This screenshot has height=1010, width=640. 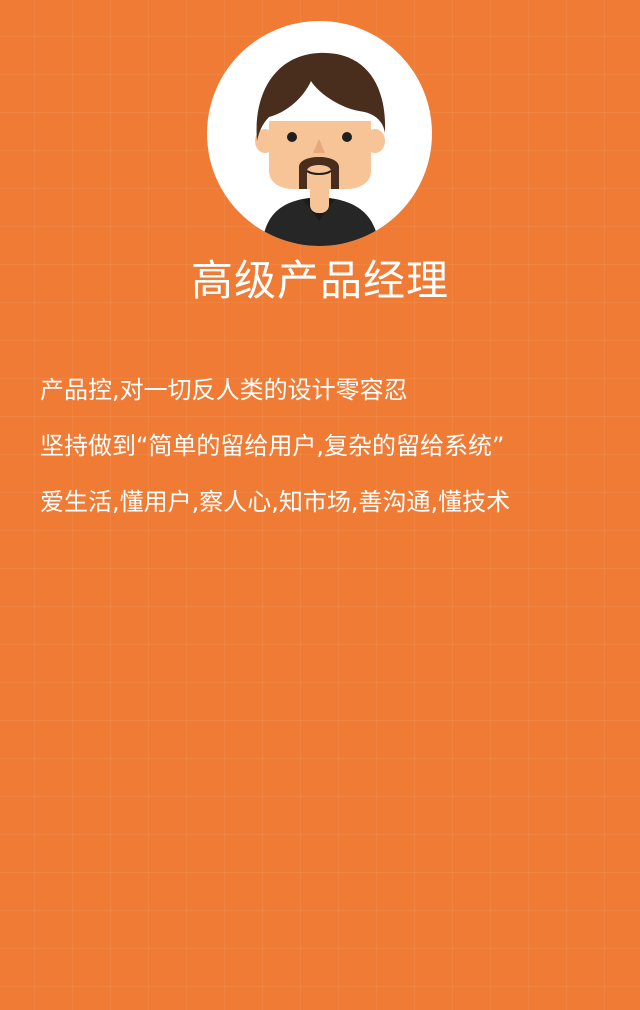 What do you see at coordinates (319, 280) in the screenshot?
I see `job-title: 高级产品经理` at bounding box center [319, 280].